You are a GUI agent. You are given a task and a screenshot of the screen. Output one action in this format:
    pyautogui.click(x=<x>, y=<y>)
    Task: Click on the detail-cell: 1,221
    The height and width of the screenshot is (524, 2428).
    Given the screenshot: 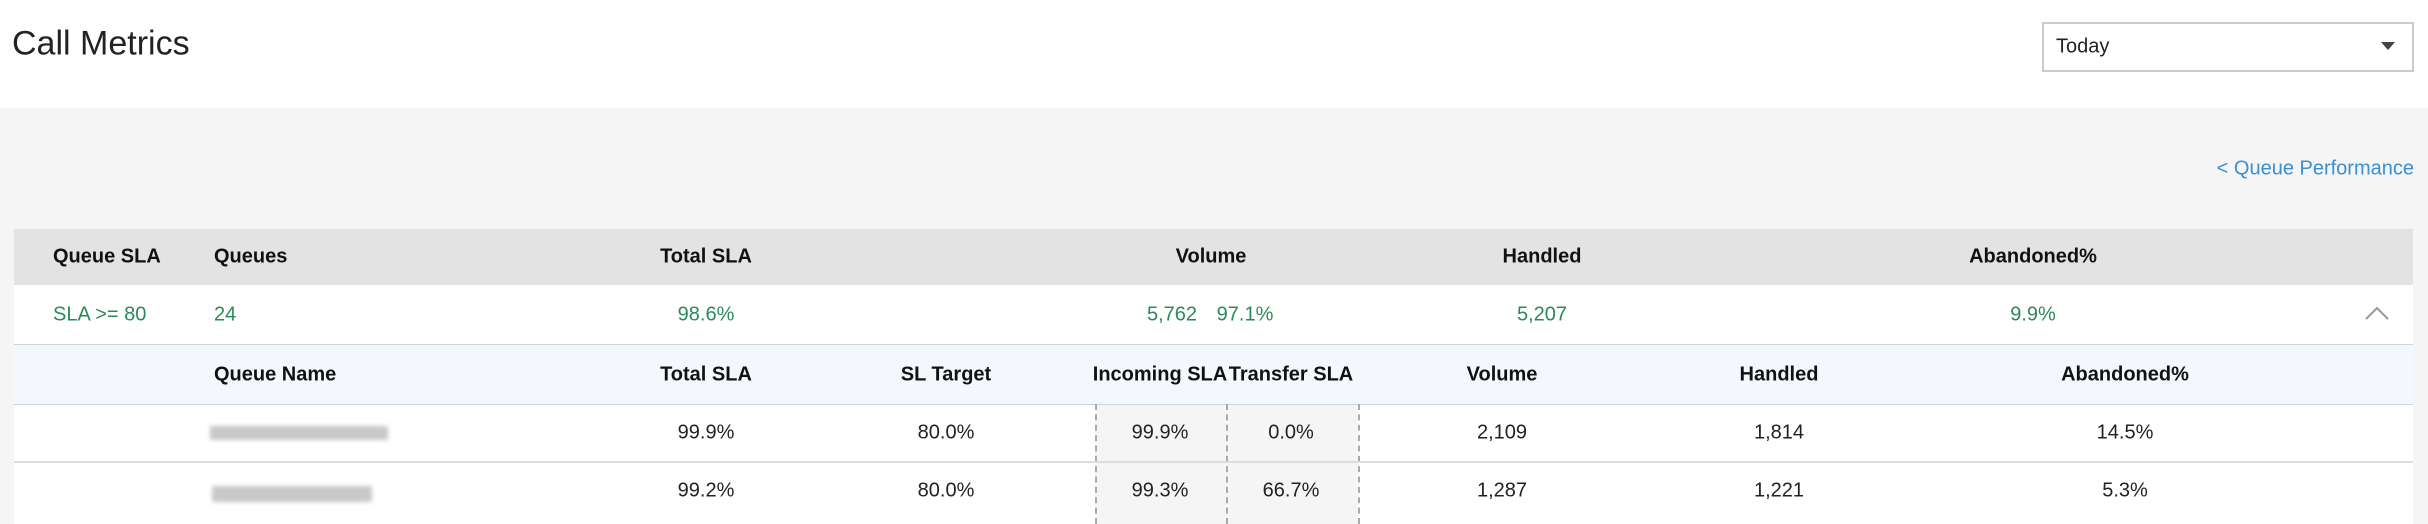 What is the action you would take?
    pyautogui.click(x=1779, y=490)
    